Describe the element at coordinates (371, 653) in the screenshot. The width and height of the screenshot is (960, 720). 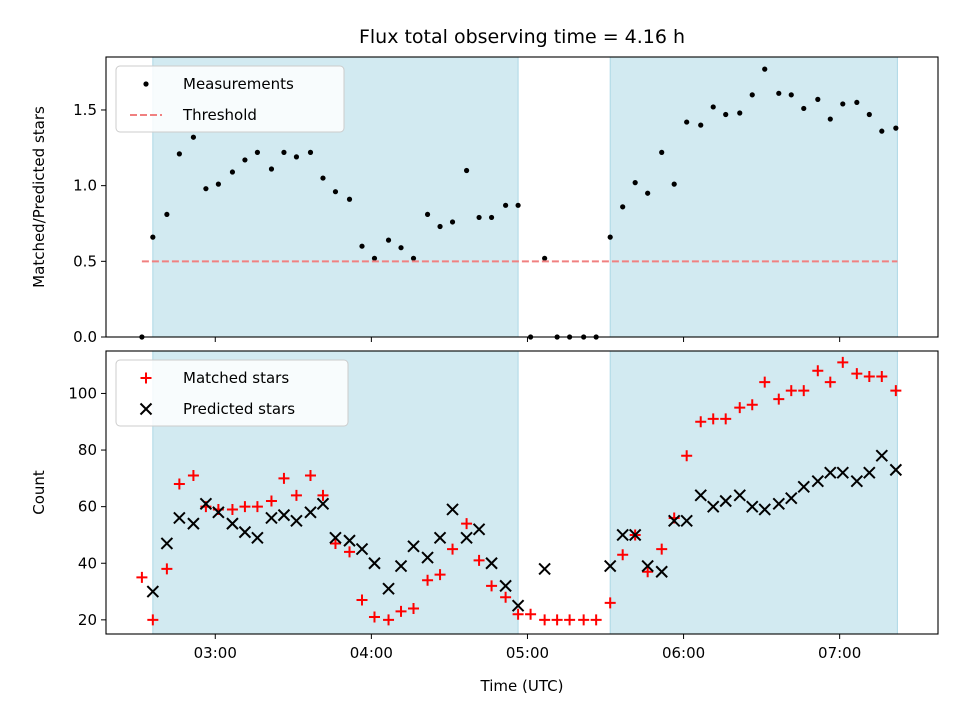
I see `x-tick-label: 04:00` at that location.